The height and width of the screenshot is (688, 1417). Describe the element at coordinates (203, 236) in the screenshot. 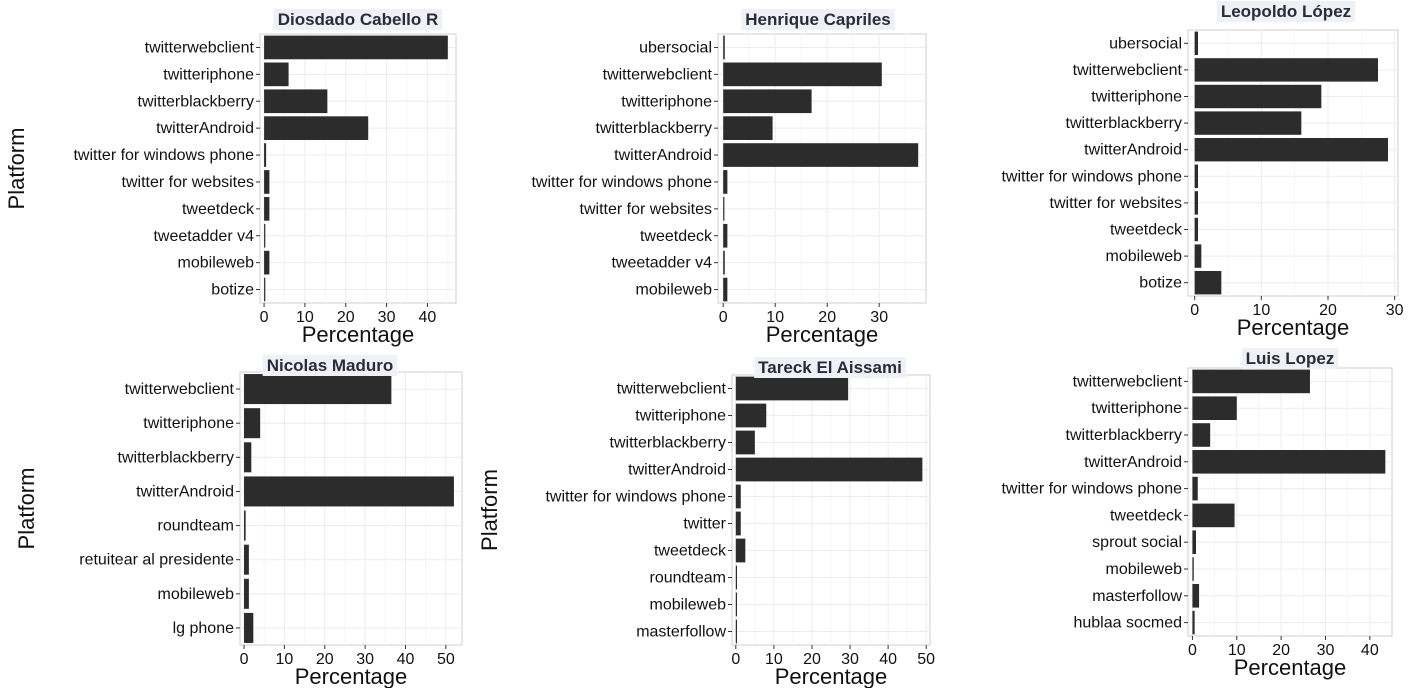

I see `y-tick-label: tweetadder v4` at that location.